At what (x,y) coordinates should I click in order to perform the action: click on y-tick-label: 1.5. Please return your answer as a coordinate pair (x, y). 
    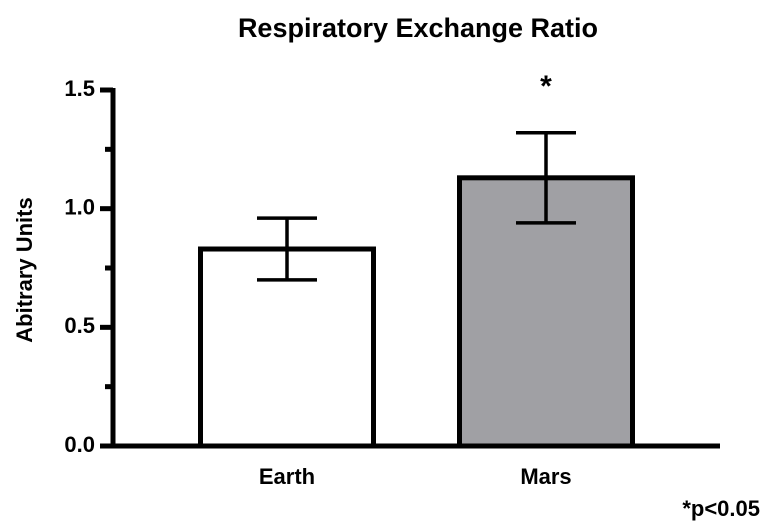
    Looking at the image, I should click on (79, 88).